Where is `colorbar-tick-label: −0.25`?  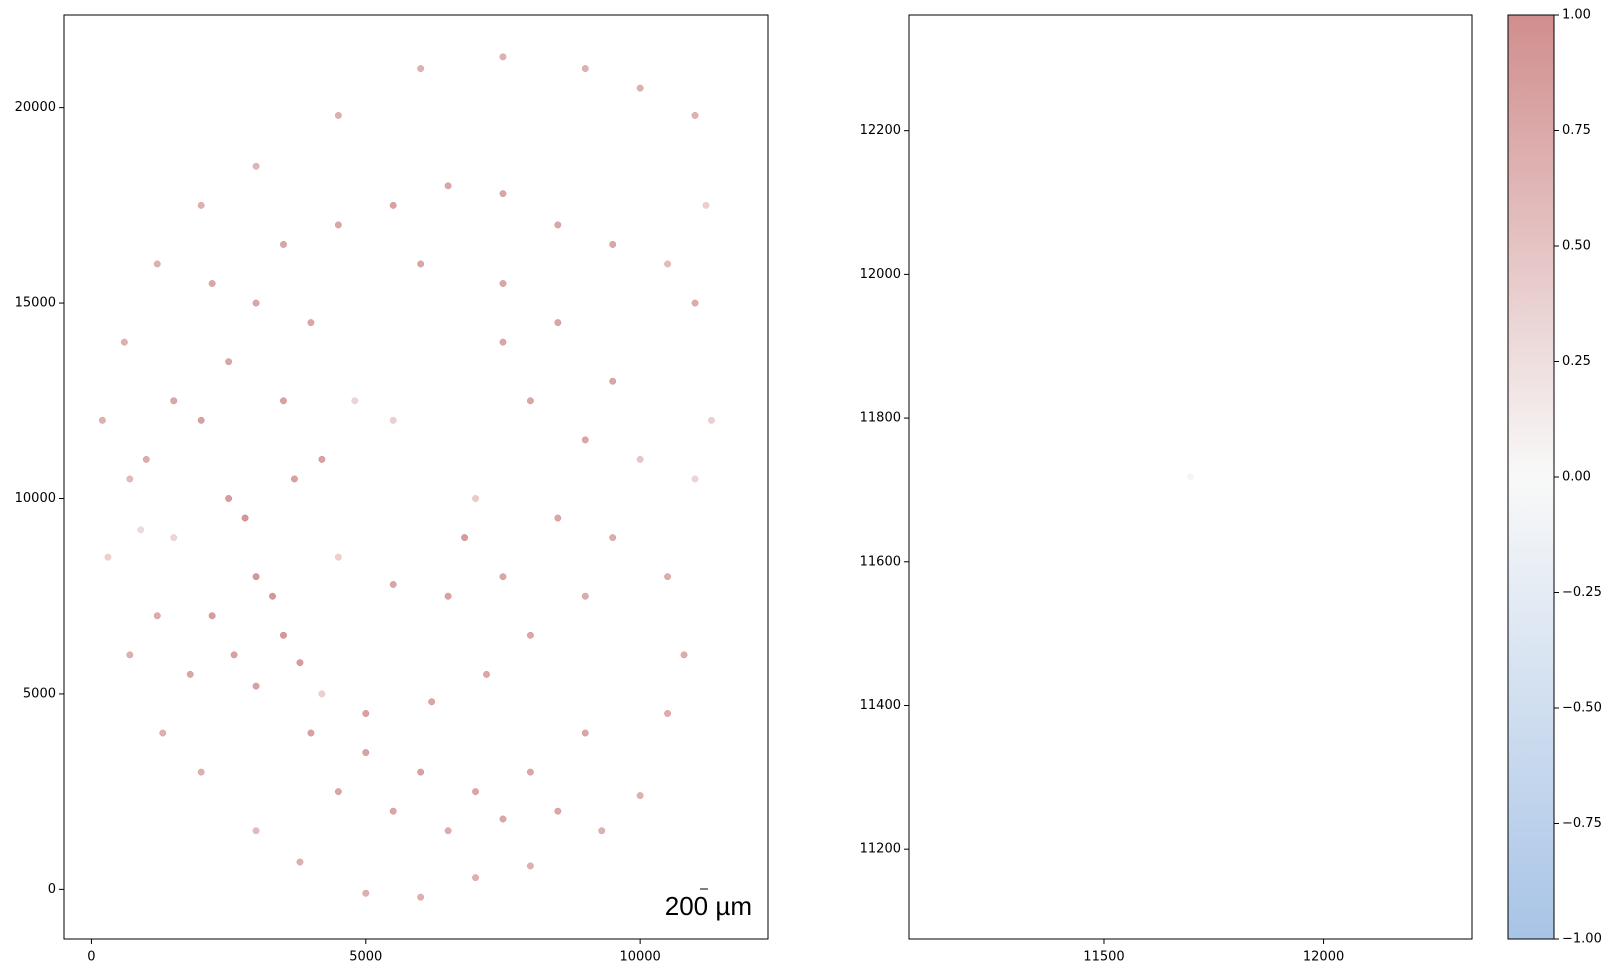
colorbar-tick-label: −0.25 is located at coordinates (1582, 592).